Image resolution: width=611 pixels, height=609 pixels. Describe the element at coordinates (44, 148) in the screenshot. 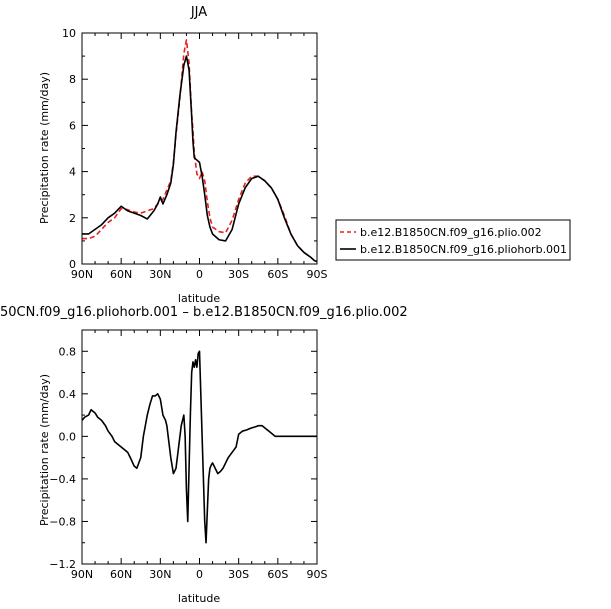

I see `top-y-axis-label: Precipitation rate (mm/day)` at that location.